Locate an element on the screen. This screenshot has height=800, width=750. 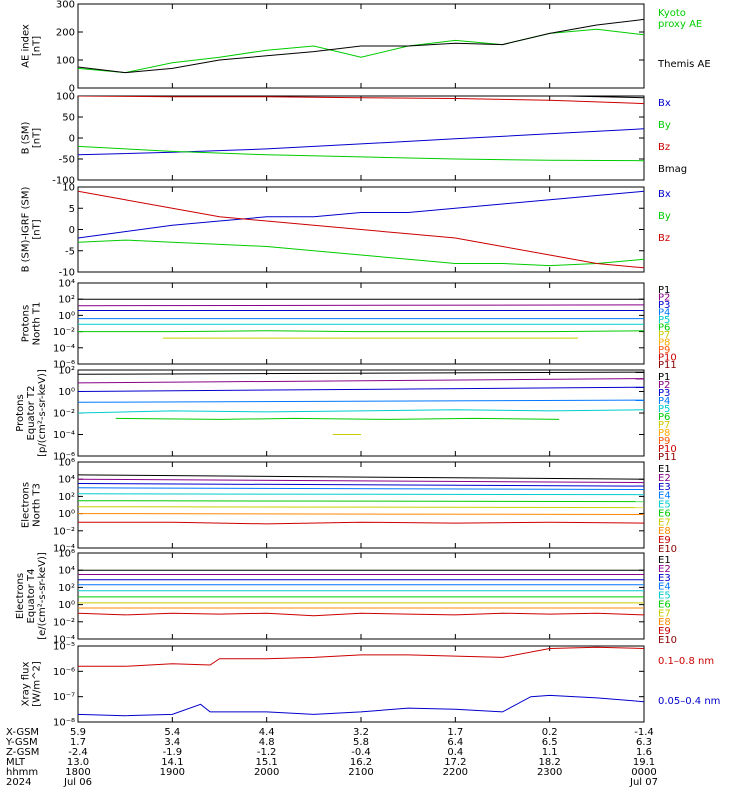
x-axis-row-value: 6.4 is located at coordinates (455, 742).